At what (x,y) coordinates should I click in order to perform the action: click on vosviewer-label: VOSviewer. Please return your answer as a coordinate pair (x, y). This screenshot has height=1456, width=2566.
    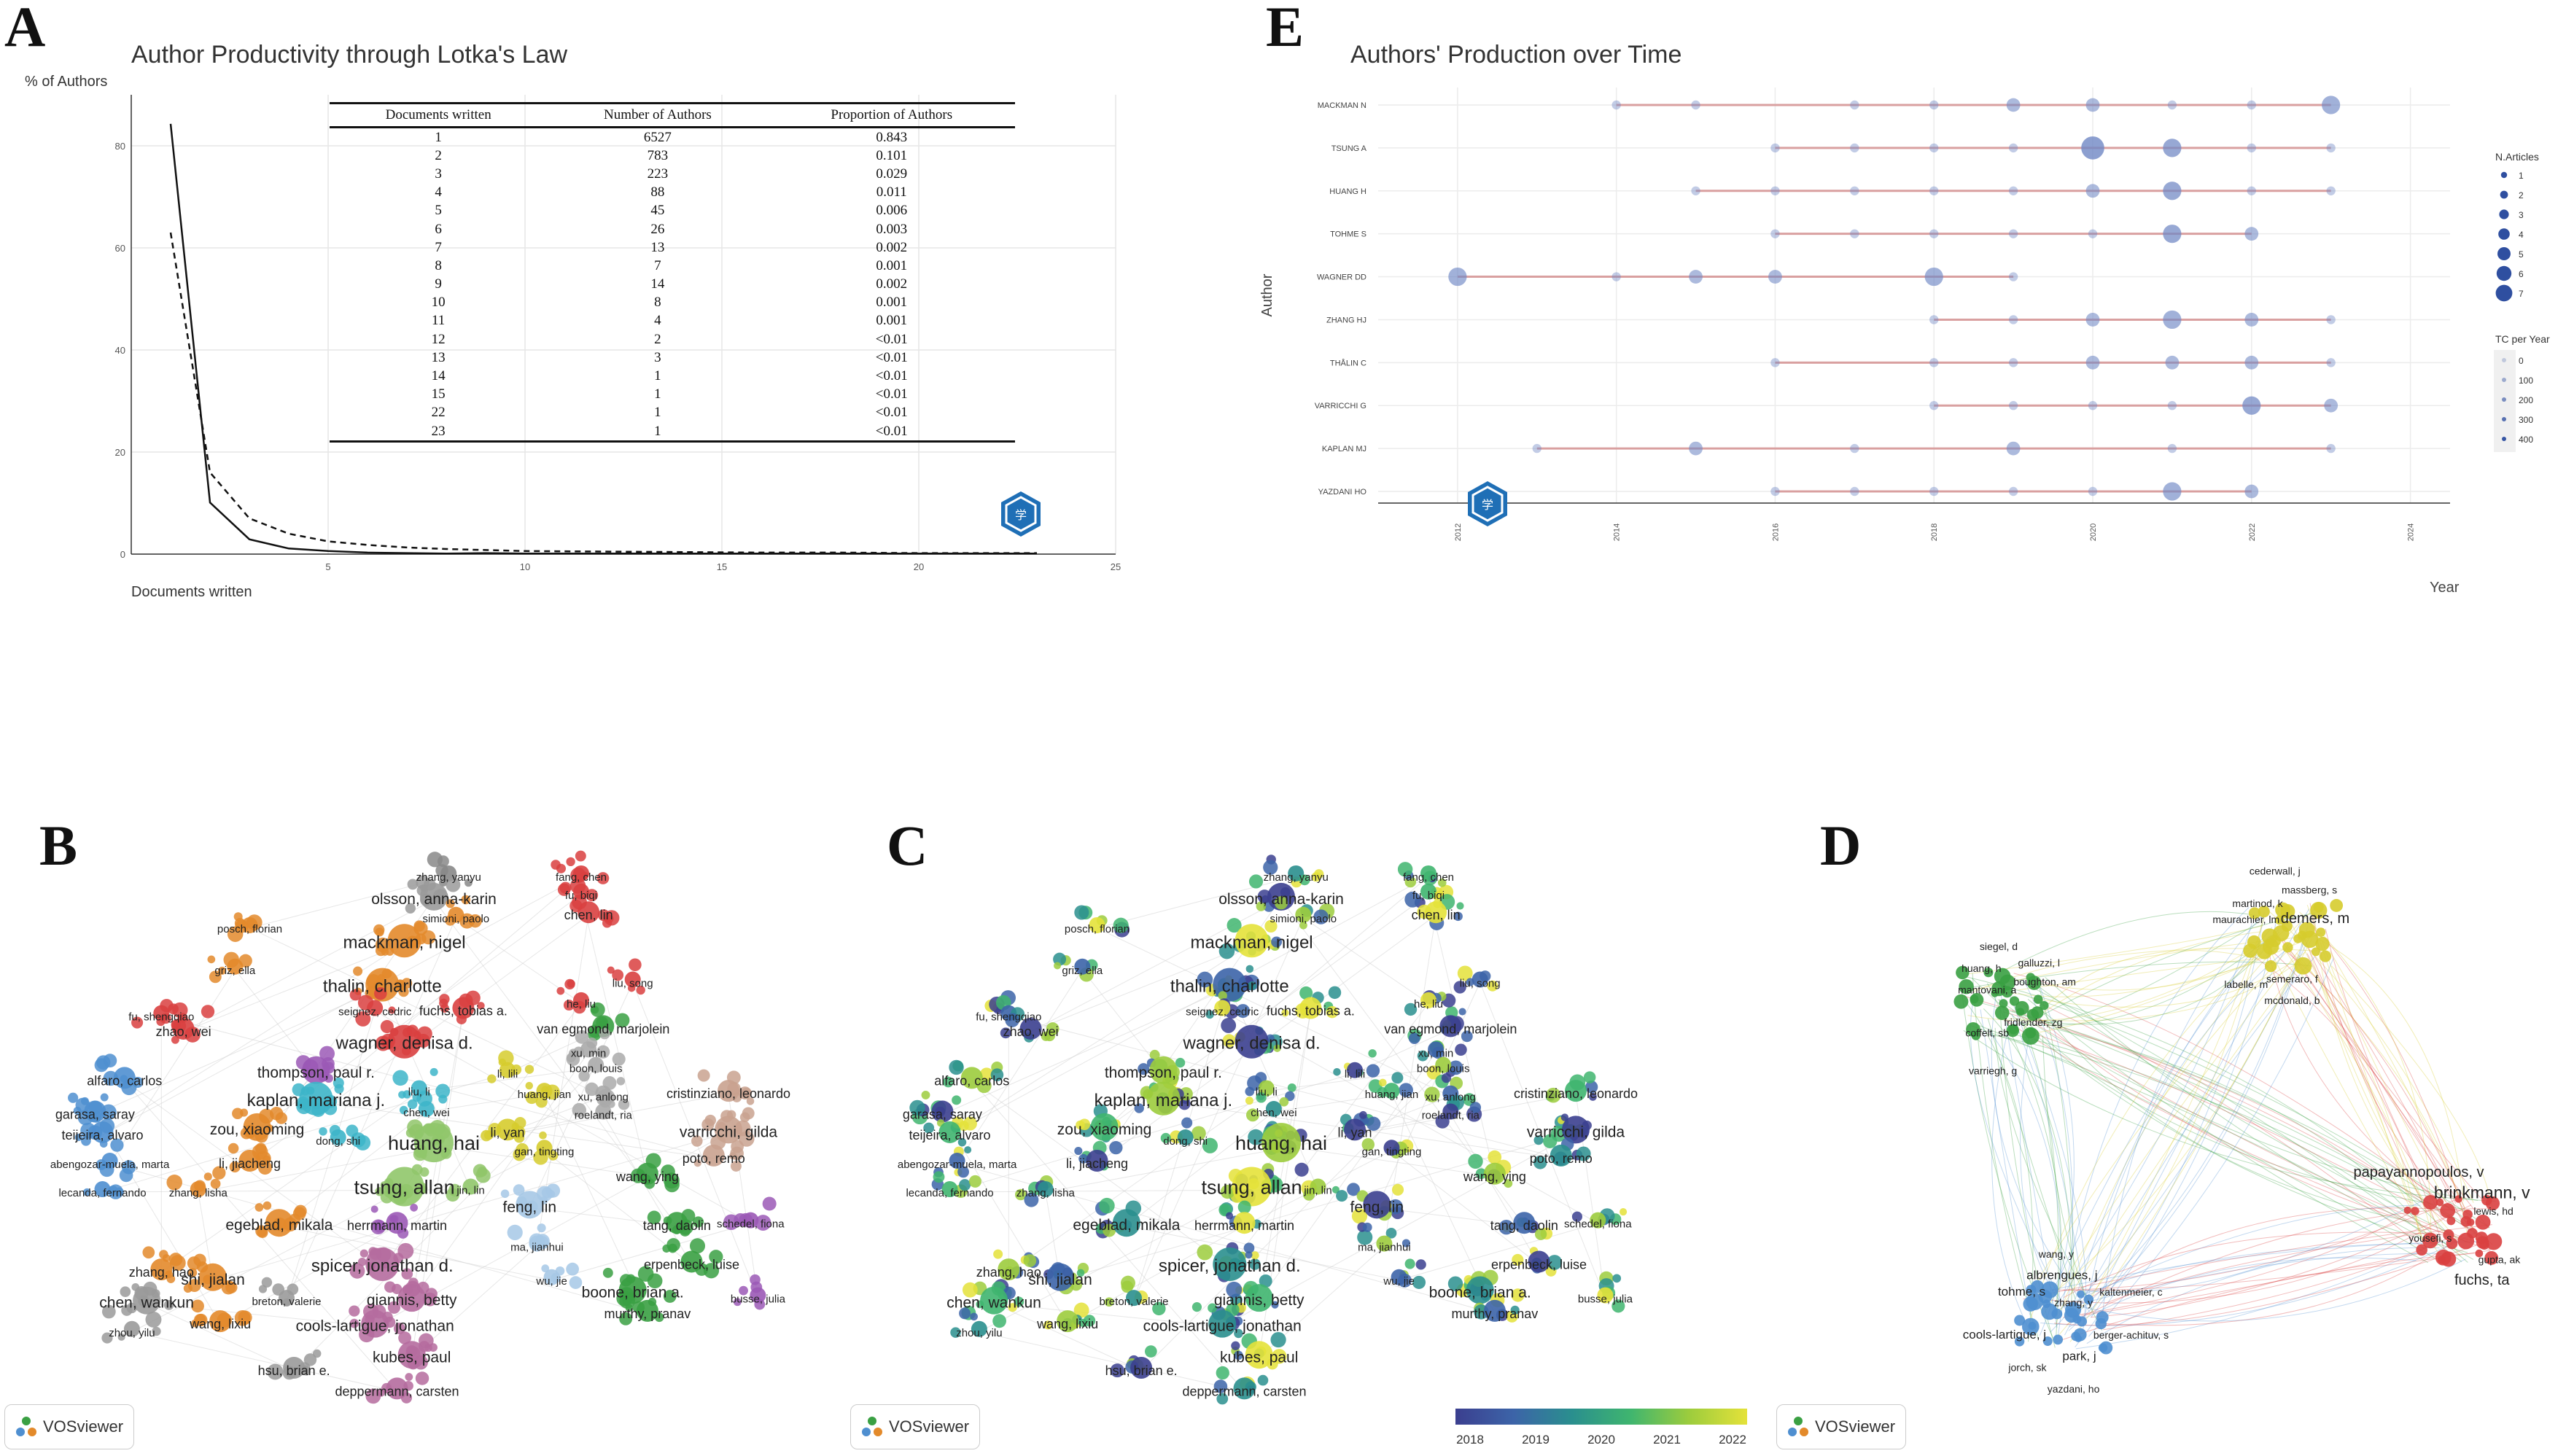
    Looking at the image, I should click on (83, 1426).